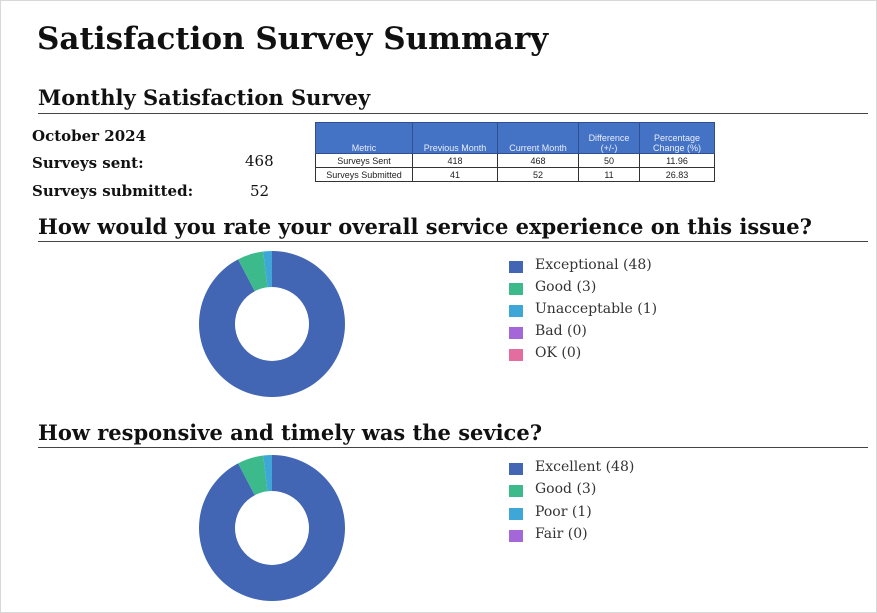 This screenshot has height=613, width=877. What do you see at coordinates (204, 97) in the screenshot?
I see `section-title: Monthly Satisfaction Survey` at bounding box center [204, 97].